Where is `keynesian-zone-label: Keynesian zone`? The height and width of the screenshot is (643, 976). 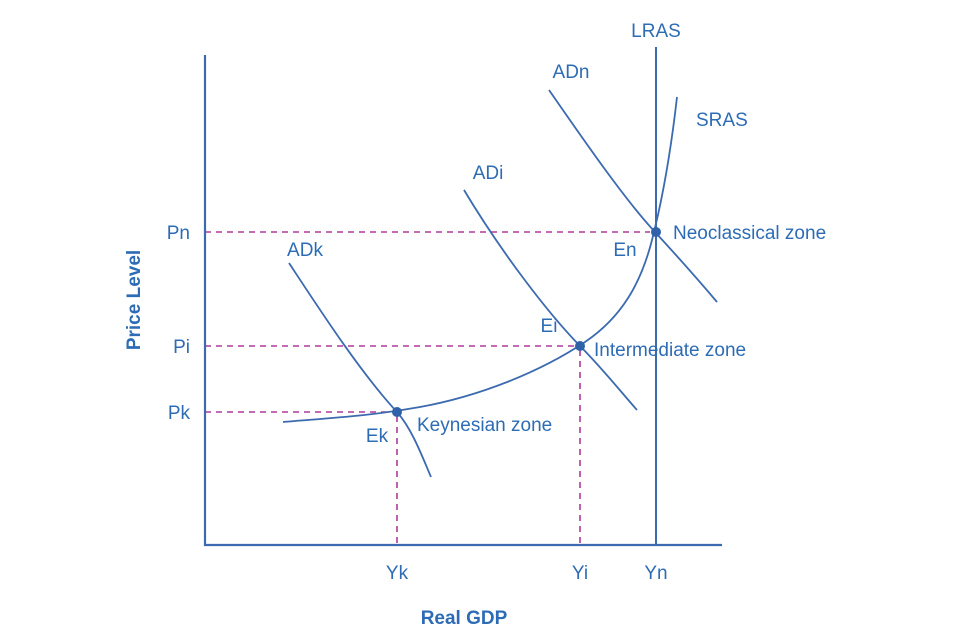
keynesian-zone-label: Keynesian zone is located at coordinates (484, 425).